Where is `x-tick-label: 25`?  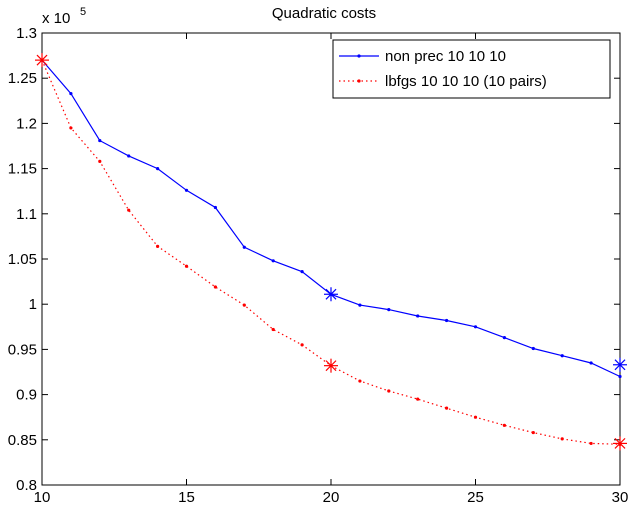 x-tick-label: 25 is located at coordinates (475, 497).